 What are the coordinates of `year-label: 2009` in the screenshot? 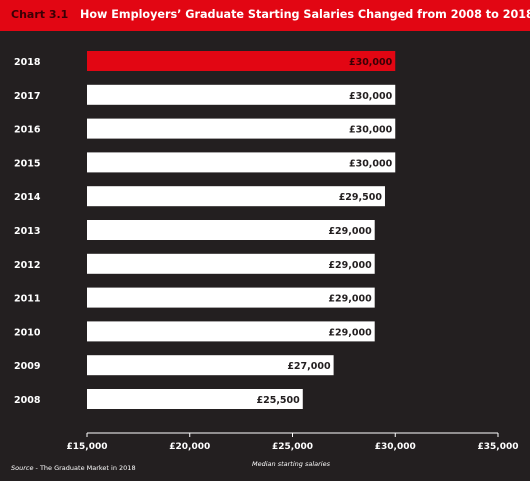 It's located at (27, 366).